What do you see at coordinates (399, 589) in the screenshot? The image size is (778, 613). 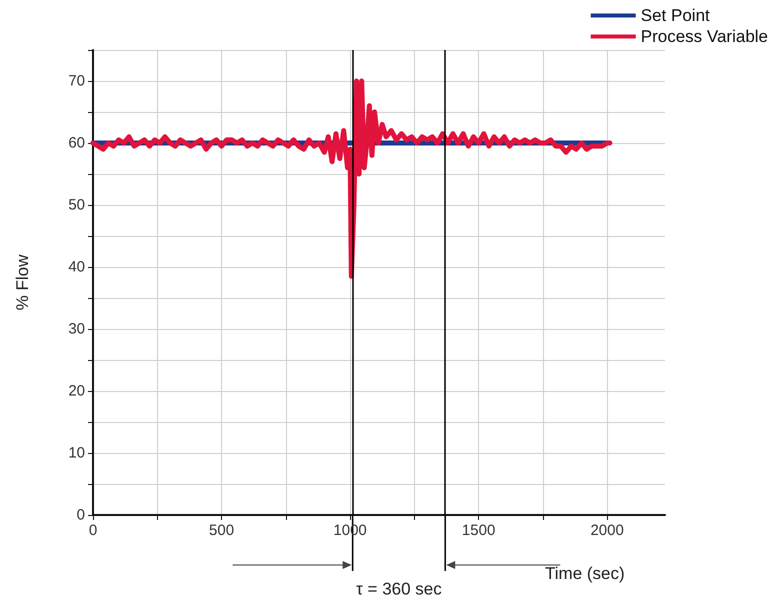 I see `text: τ = 360 sec` at bounding box center [399, 589].